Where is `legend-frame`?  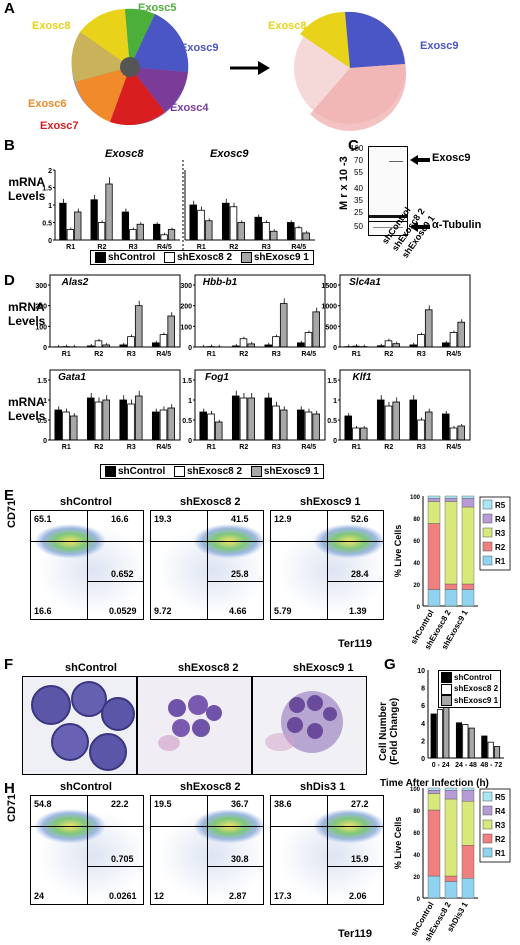 legend-frame is located at coordinates (495, 825).